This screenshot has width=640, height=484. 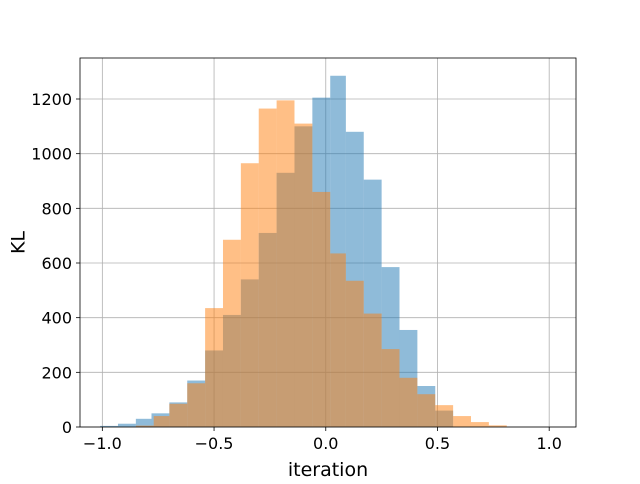 I want to click on x-tick-label: 0.5, so click(x=437, y=443).